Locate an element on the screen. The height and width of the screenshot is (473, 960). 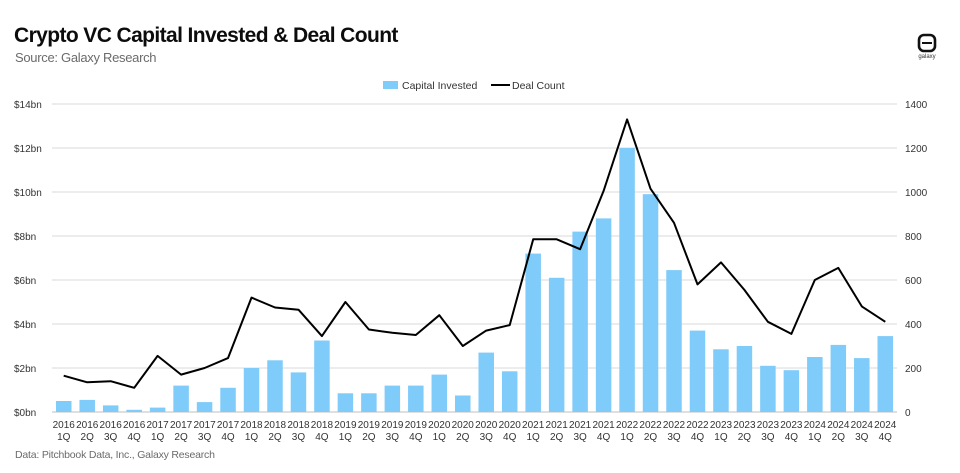
left-axis-tick-label: $2bn is located at coordinates (25, 369).